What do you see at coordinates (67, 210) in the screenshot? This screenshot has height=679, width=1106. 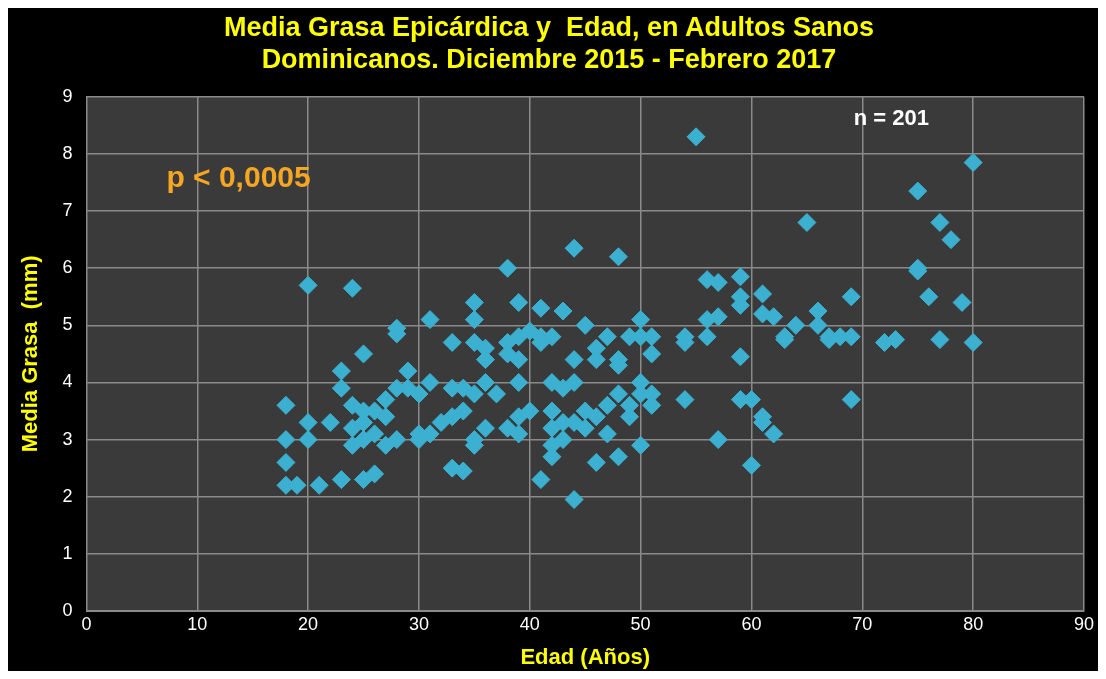 I see `y-tick-label: 7` at bounding box center [67, 210].